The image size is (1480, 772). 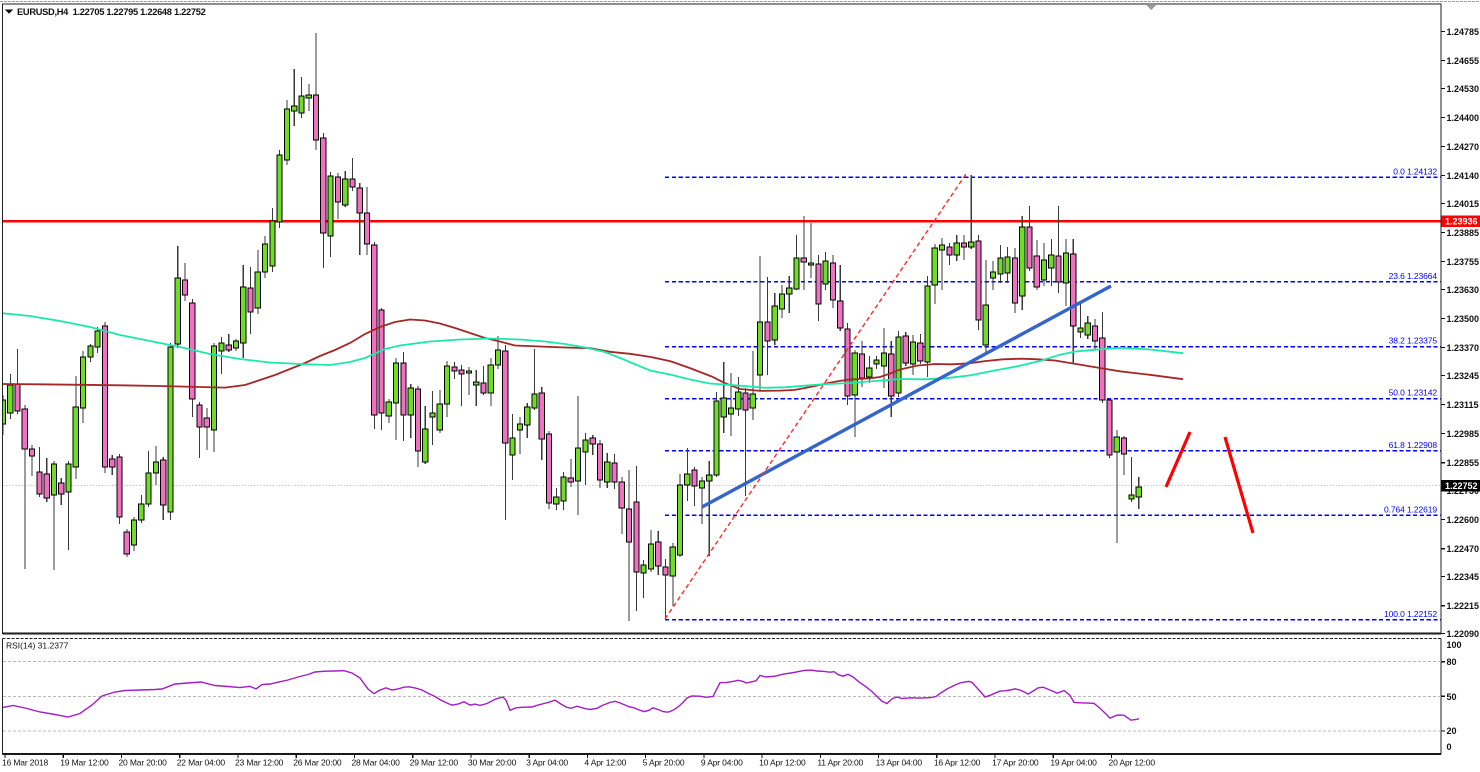 I want to click on svg-text: 11 Apr 20:00, so click(x=840, y=763).